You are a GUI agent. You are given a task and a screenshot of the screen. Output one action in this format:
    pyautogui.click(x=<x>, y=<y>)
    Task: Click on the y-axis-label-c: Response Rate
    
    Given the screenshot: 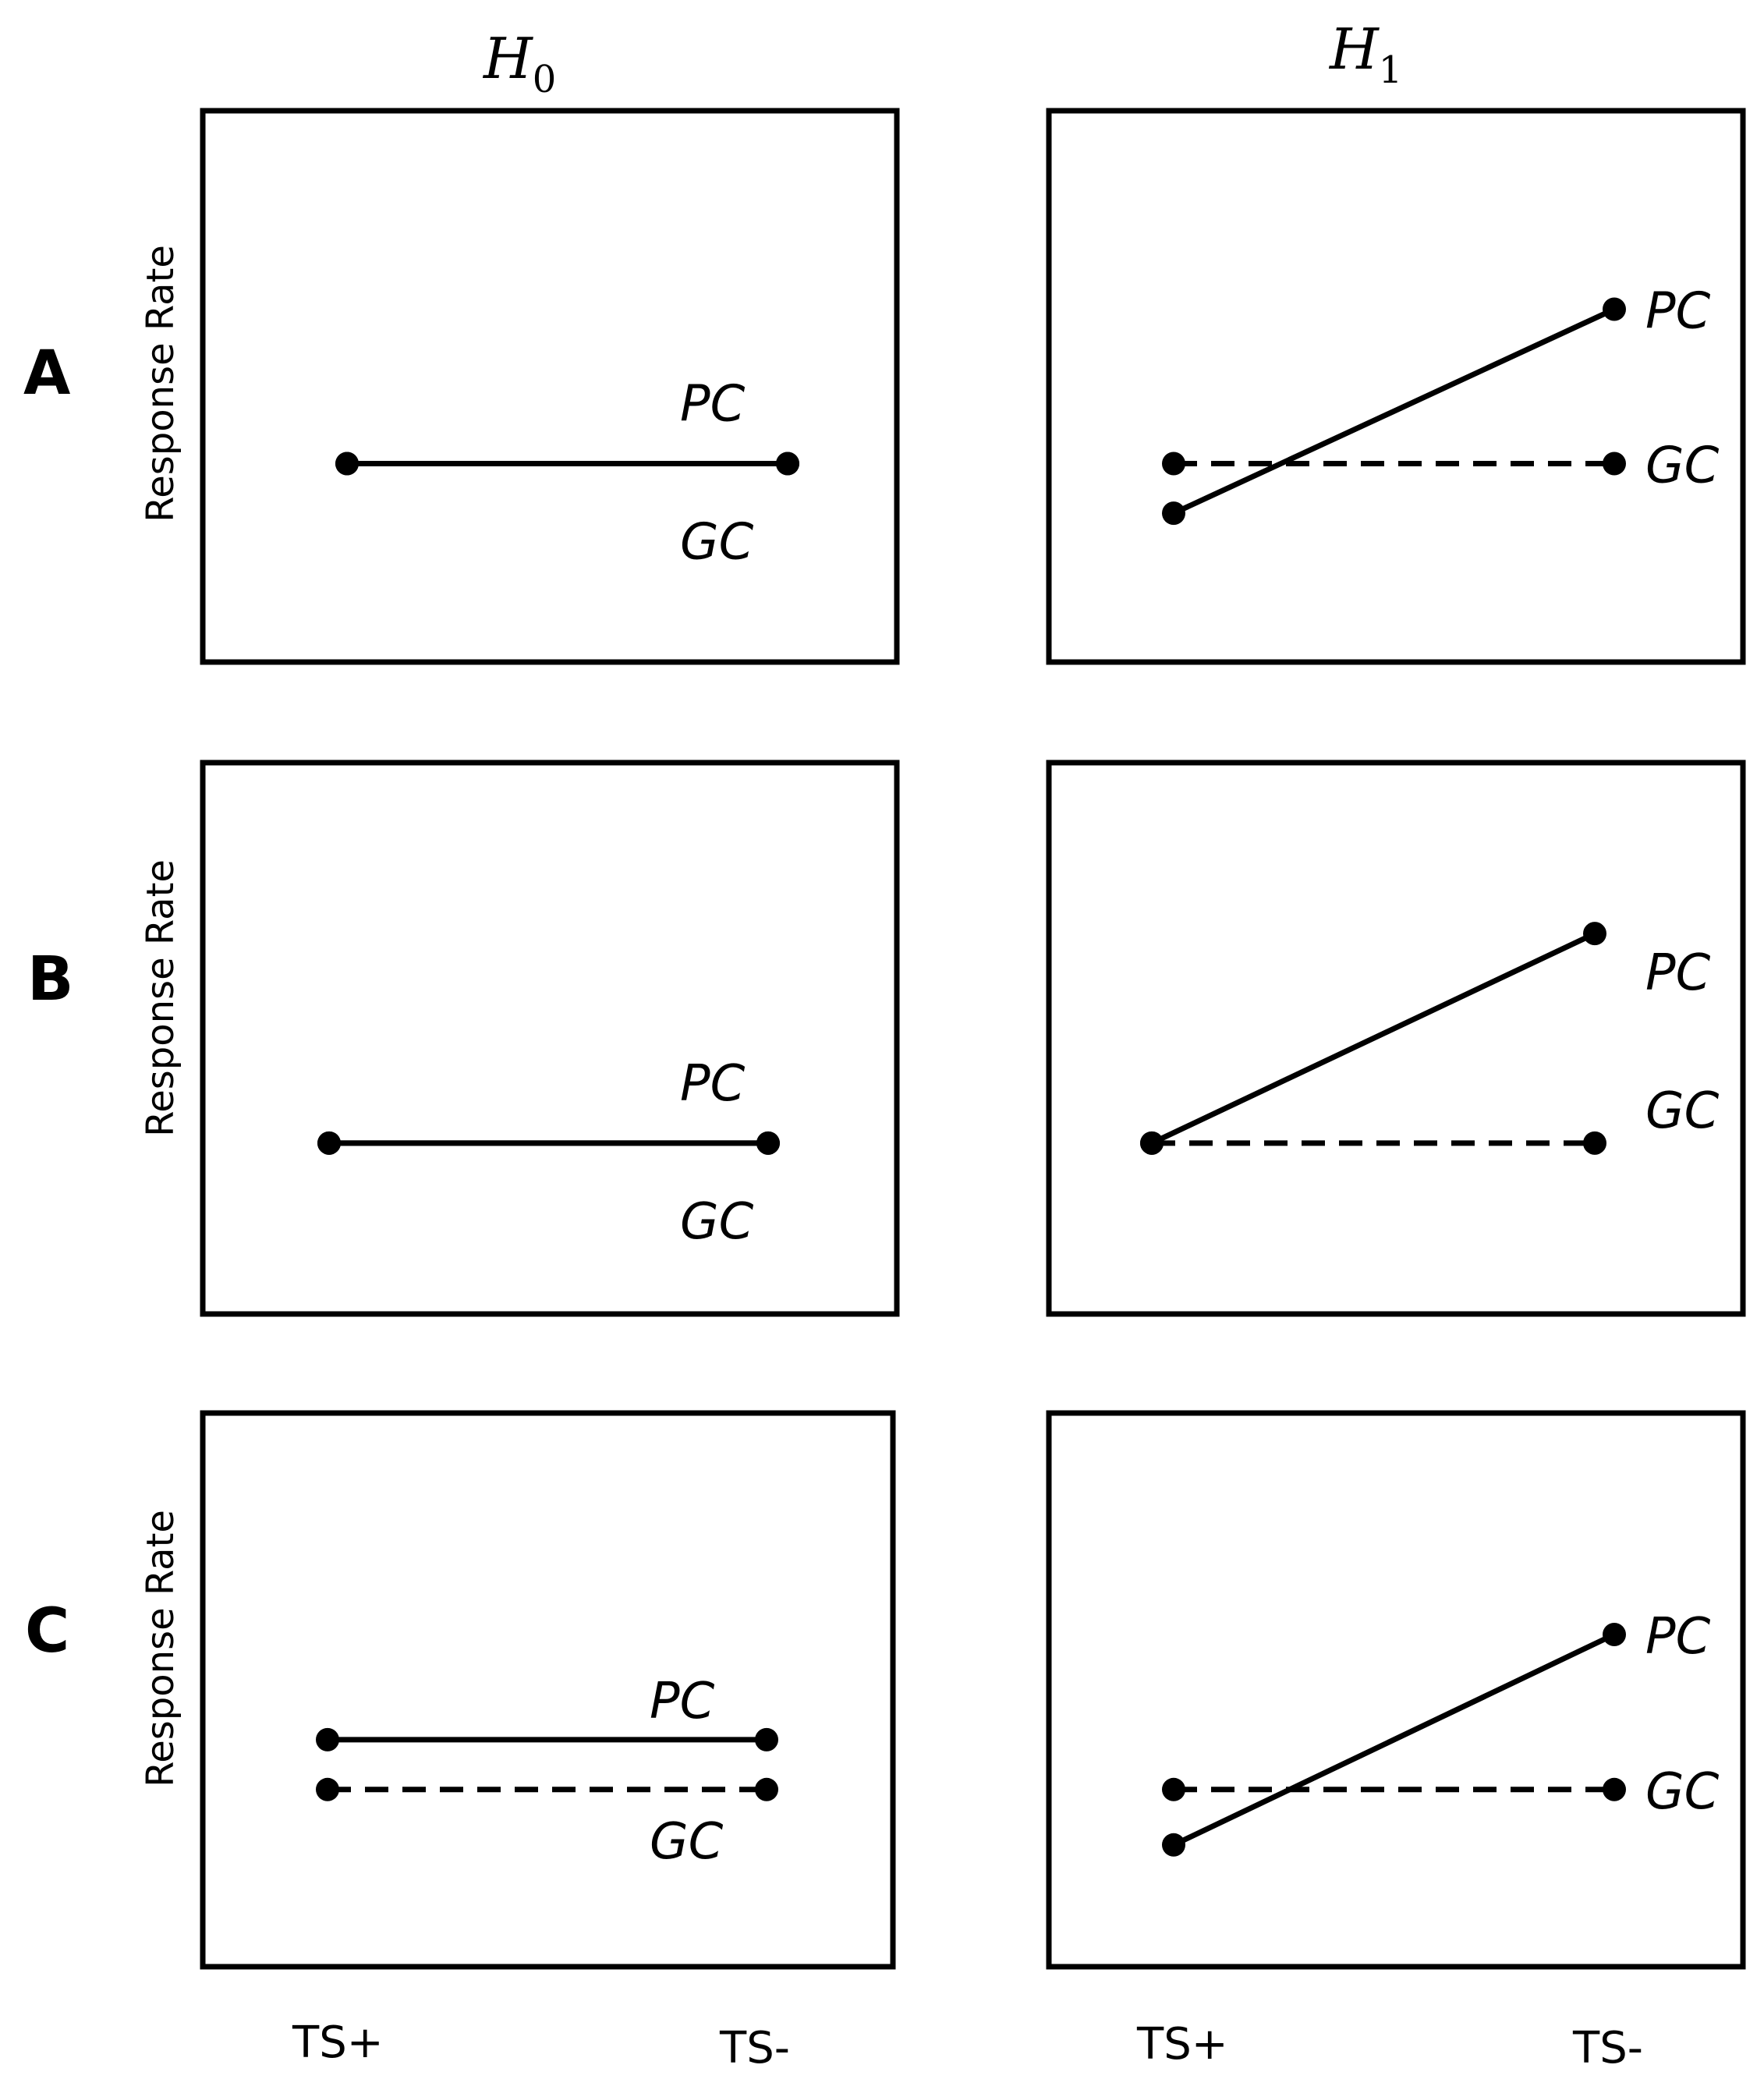 What is the action you would take?
    pyautogui.click(x=160, y=1649)
    